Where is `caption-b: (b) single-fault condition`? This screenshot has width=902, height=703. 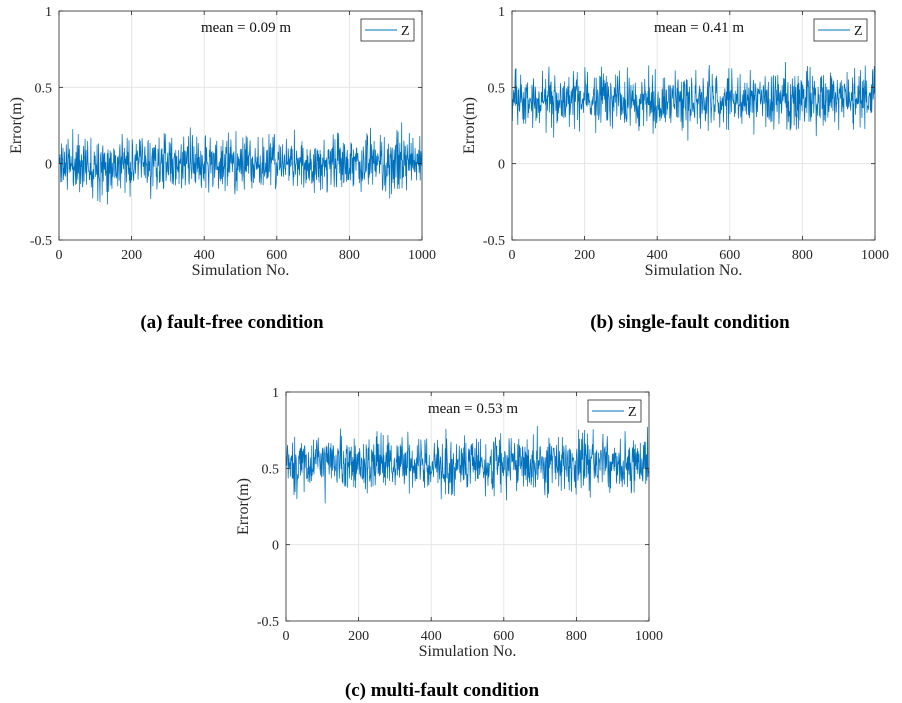
caption-b: (b) single-fault condition is located at coordinates (690, 322).